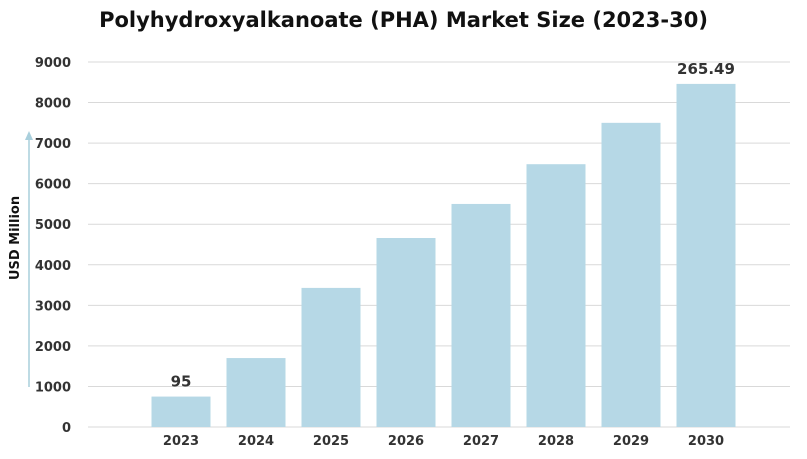 This screenshot has width=807, height=459. What do you see at coordinates (331, 441) in the screenshot?
I see `x-tick-label: 2025` at bounding box center [331, 441].